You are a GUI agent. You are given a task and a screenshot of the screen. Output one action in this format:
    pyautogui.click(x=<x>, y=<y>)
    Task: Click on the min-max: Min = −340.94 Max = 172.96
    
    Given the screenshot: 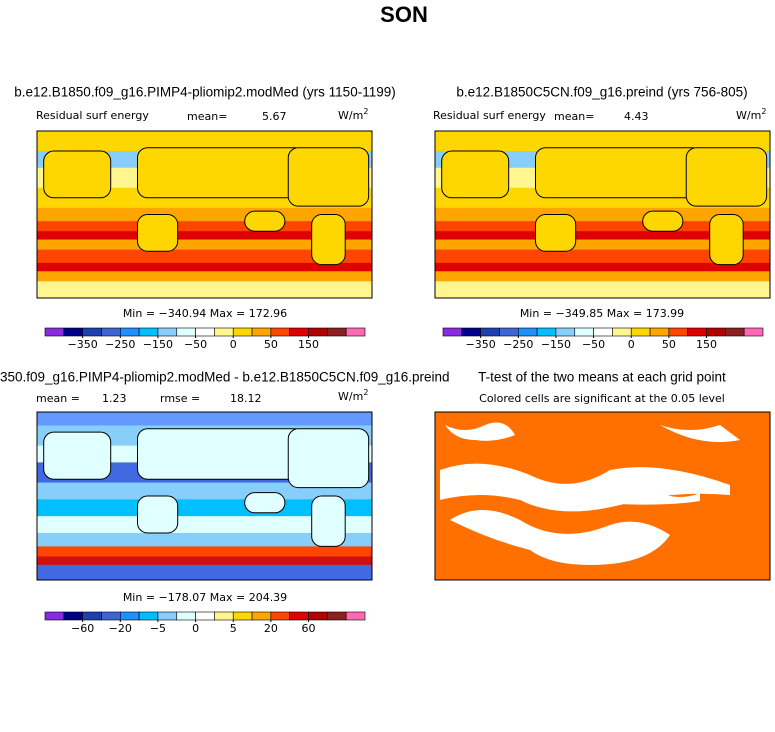 What is the action you would take?
    pyautogui.click(x=205, y=313)
    